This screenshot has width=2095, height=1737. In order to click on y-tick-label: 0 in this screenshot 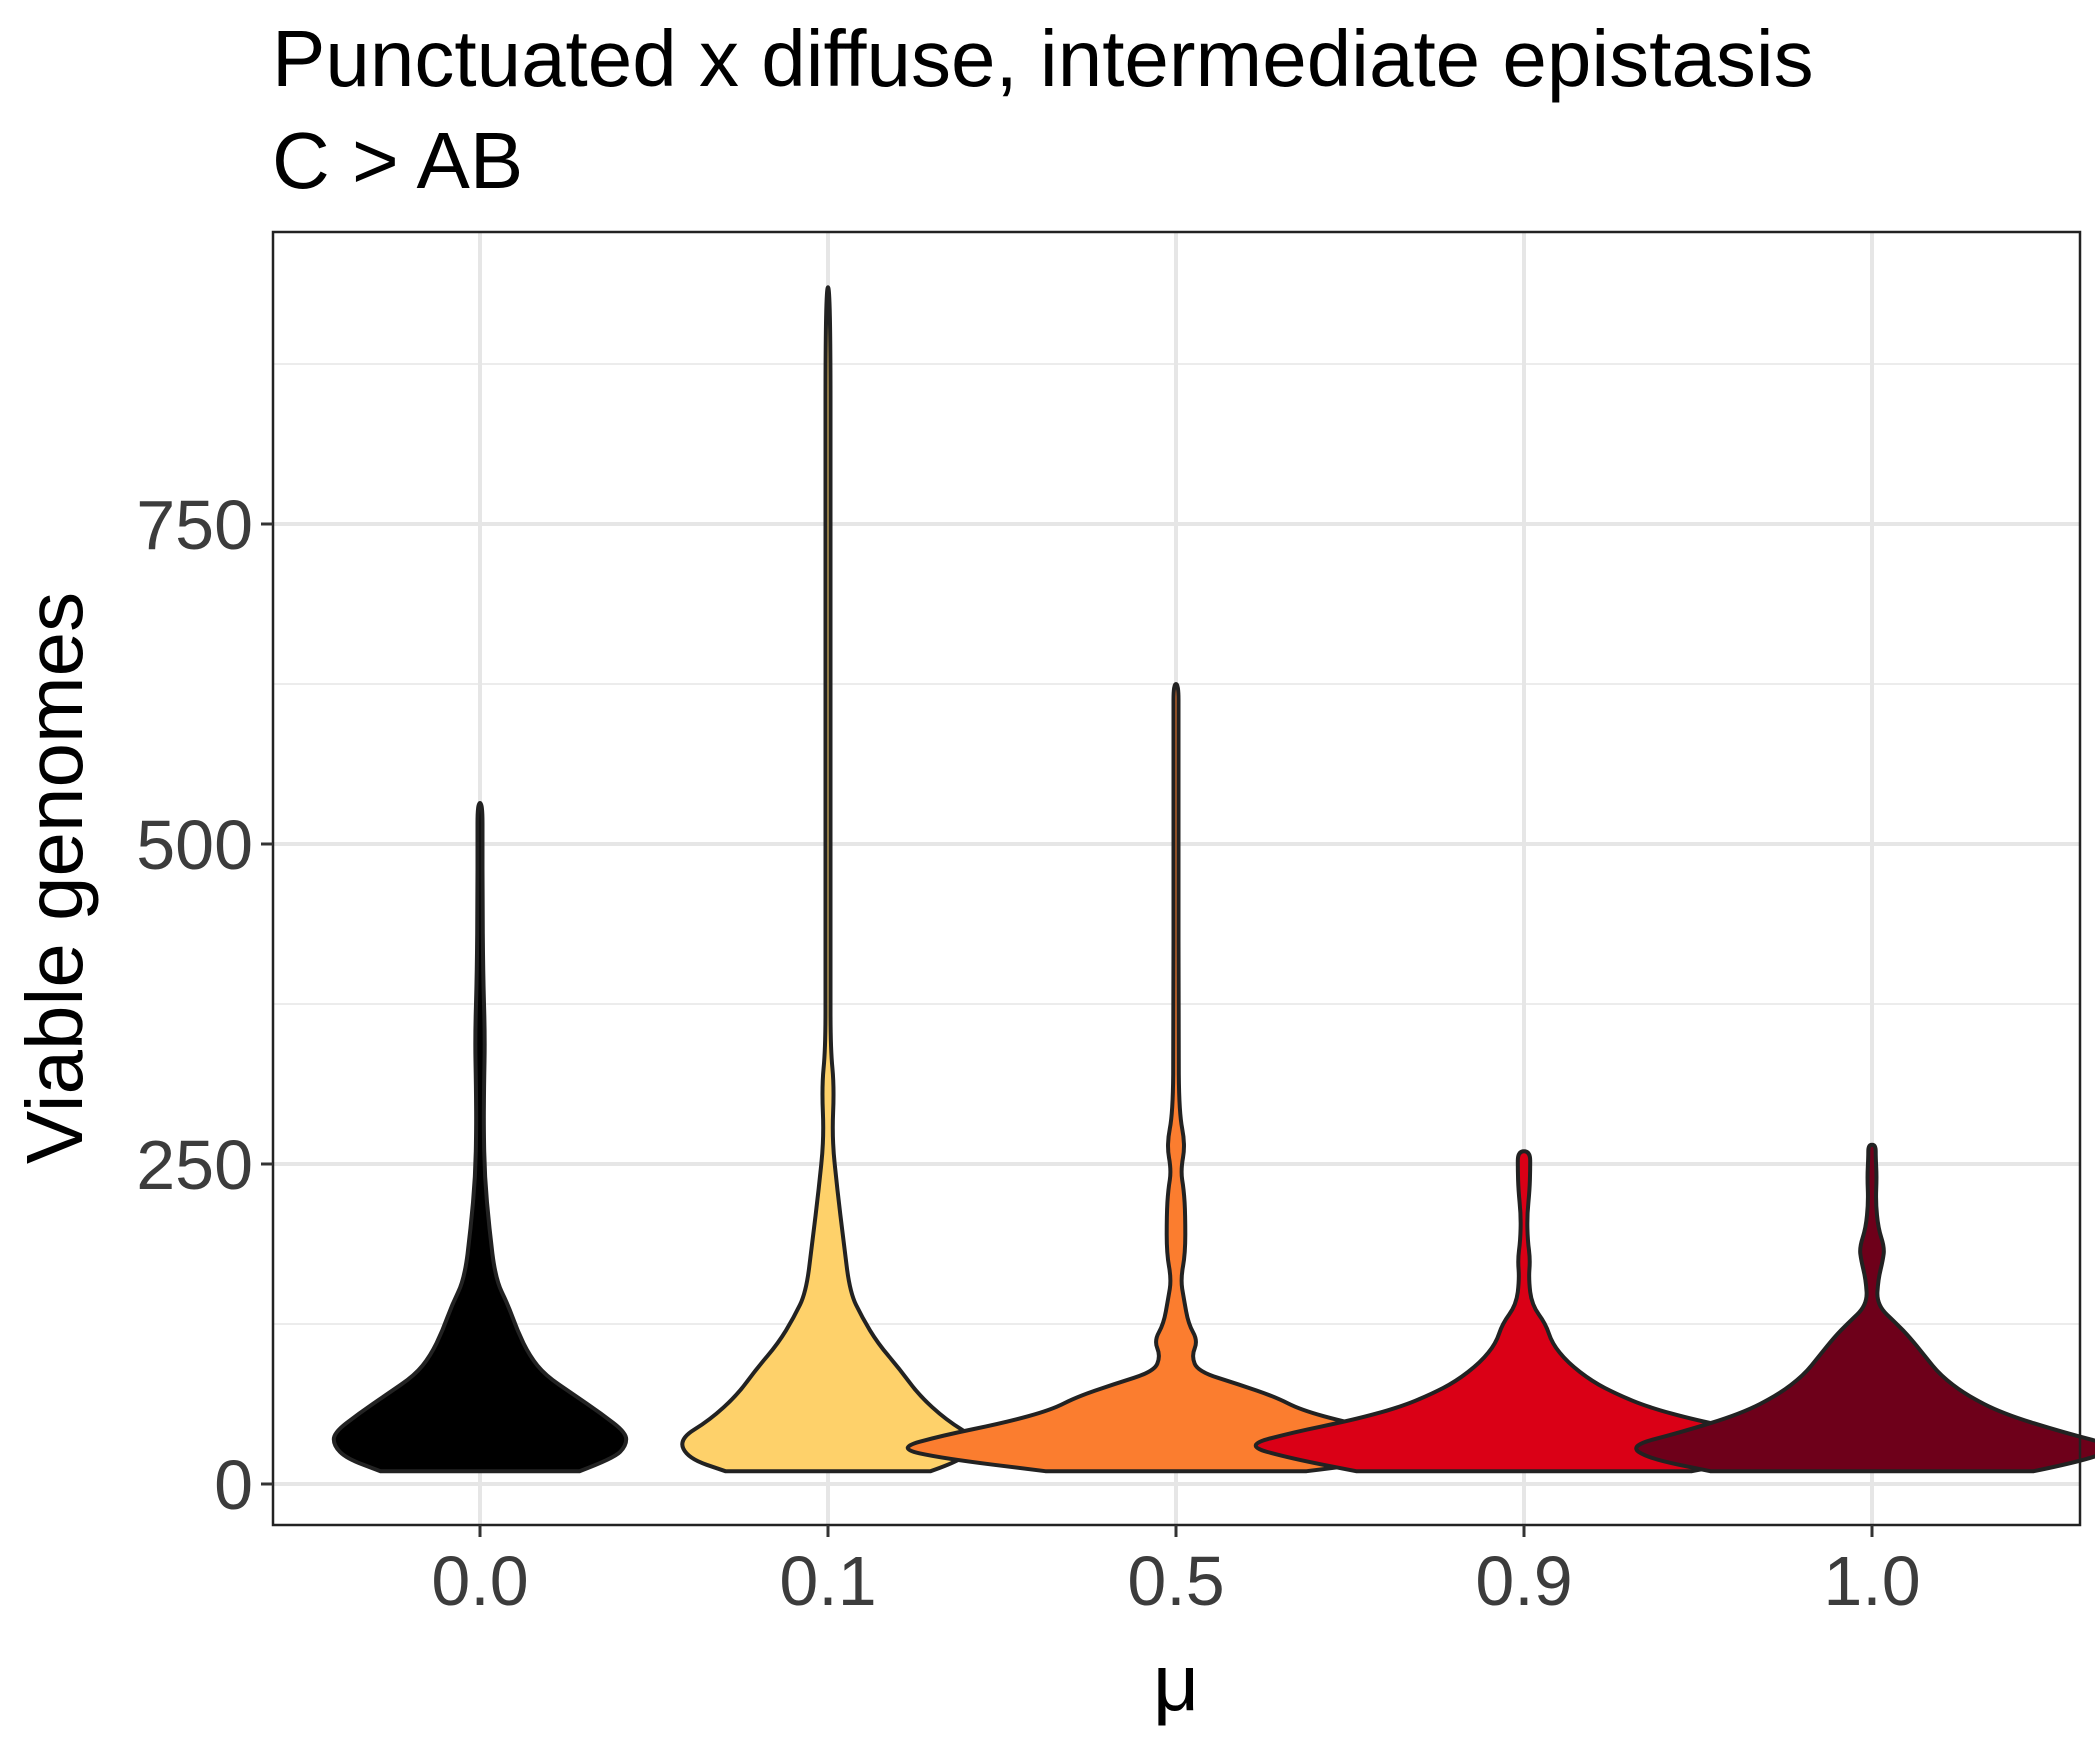, I will do `click(233, 1485)`.